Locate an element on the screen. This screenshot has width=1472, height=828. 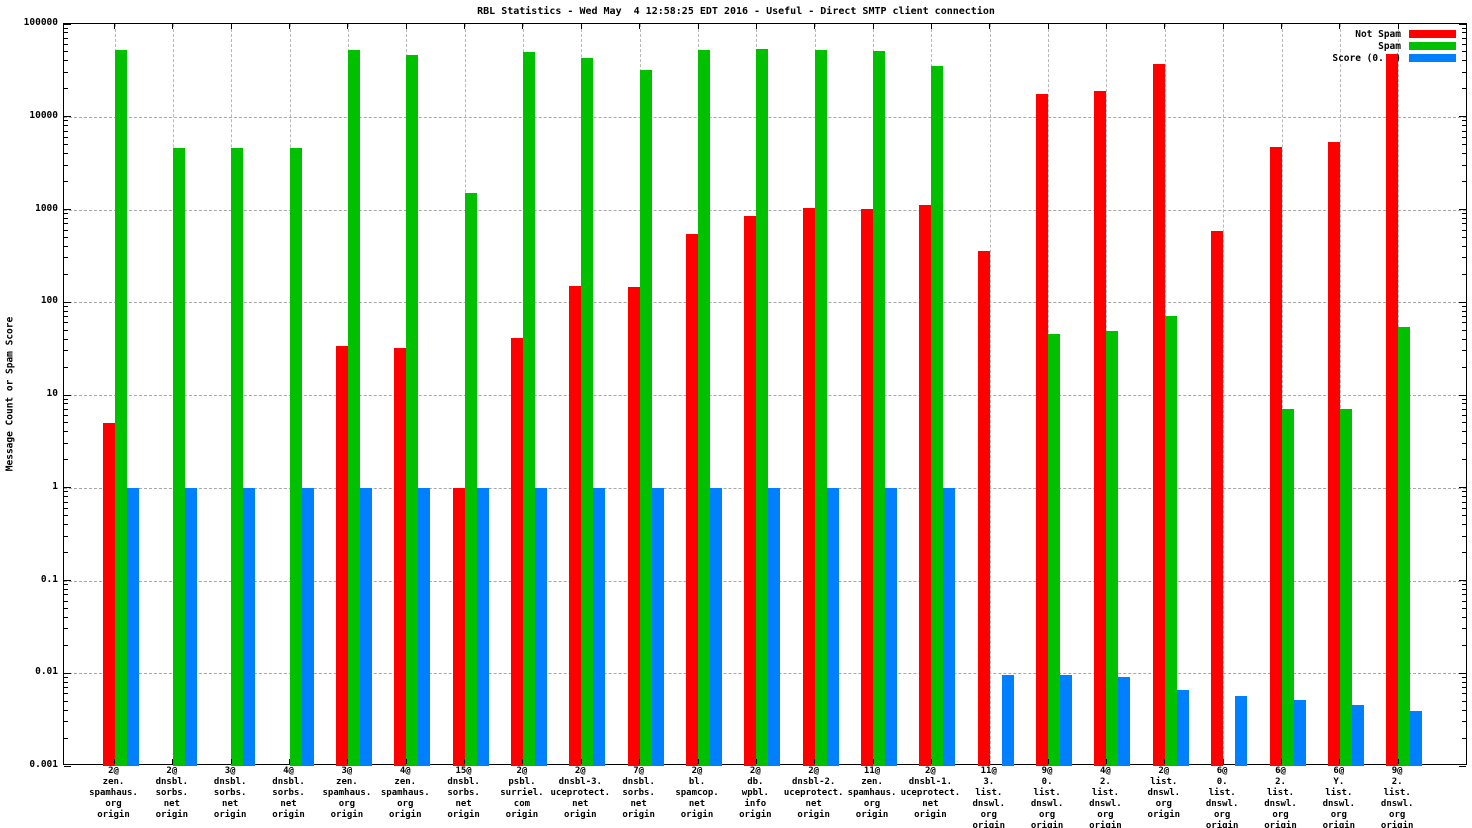
y-tick-label: 10 is located at coordinates (52, 393).